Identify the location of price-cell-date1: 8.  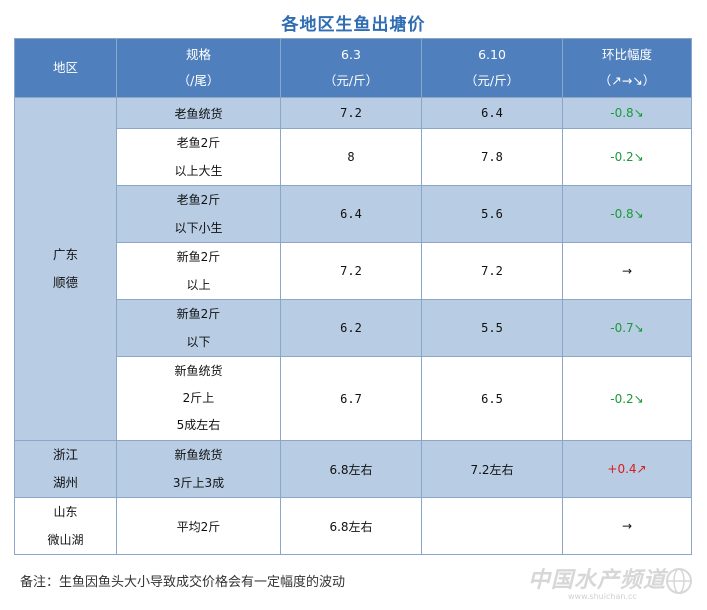
(351, 157).